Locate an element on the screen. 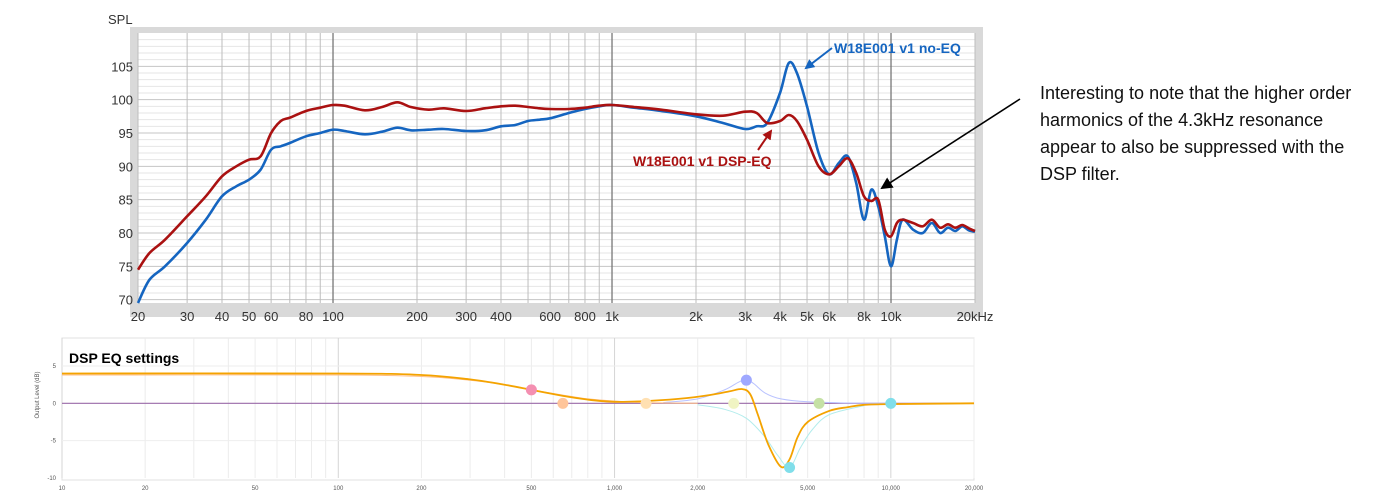 The image size is (1393, 500). legend-dsp-eq-arrow is located at coordinates (765, 140).